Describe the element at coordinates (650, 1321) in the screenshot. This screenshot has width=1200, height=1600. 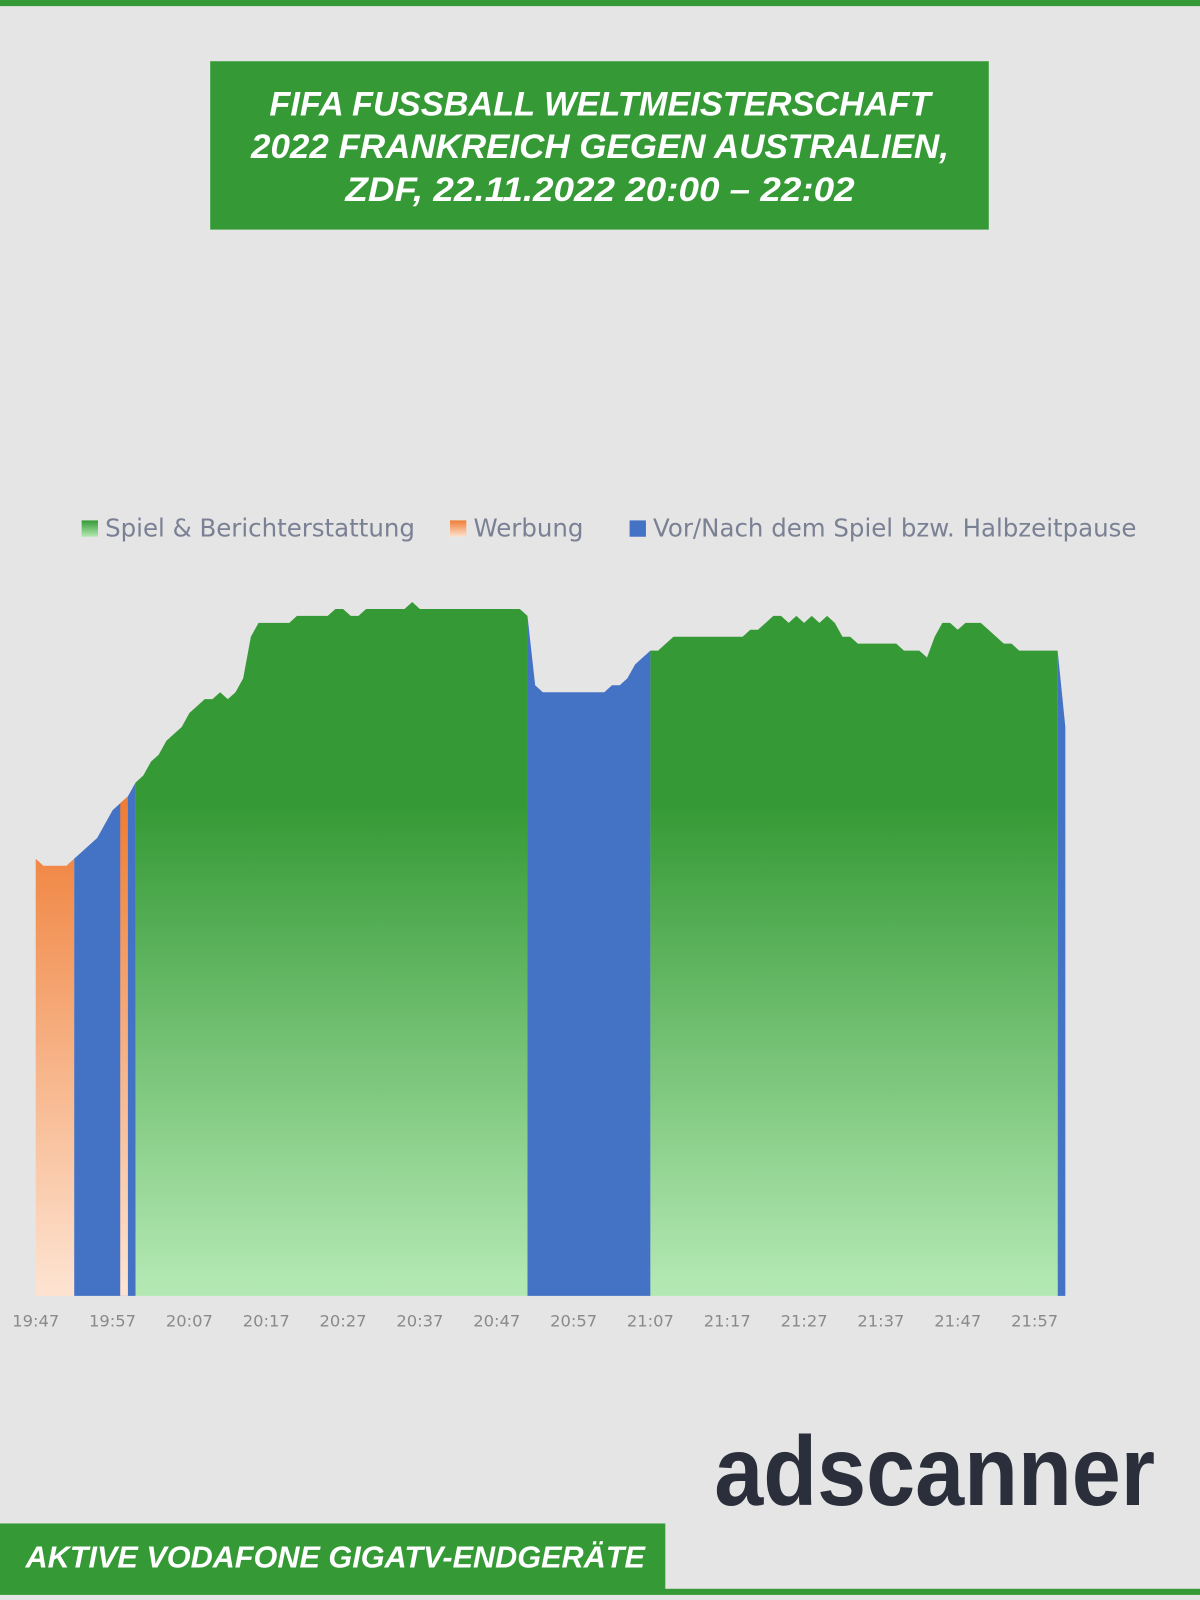
I see `x-tick-label: 21:07` at that location.